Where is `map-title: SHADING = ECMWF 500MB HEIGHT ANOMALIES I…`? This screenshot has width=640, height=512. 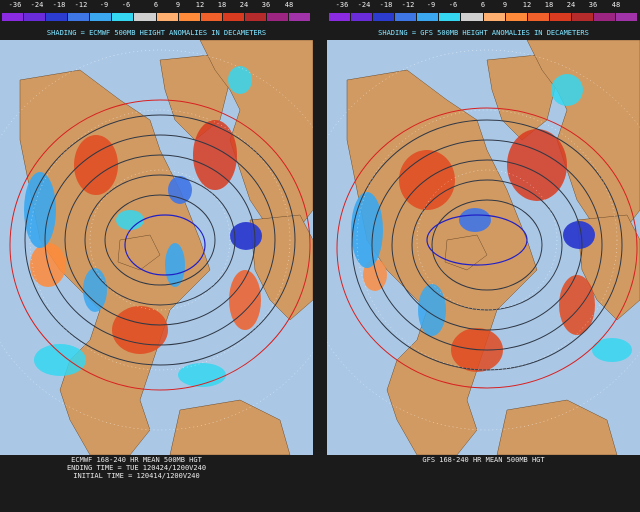 map-title: SHADING = ECMWF 500MB HEIGHT ANOMALIES I… is located at coordinates (156, 33).